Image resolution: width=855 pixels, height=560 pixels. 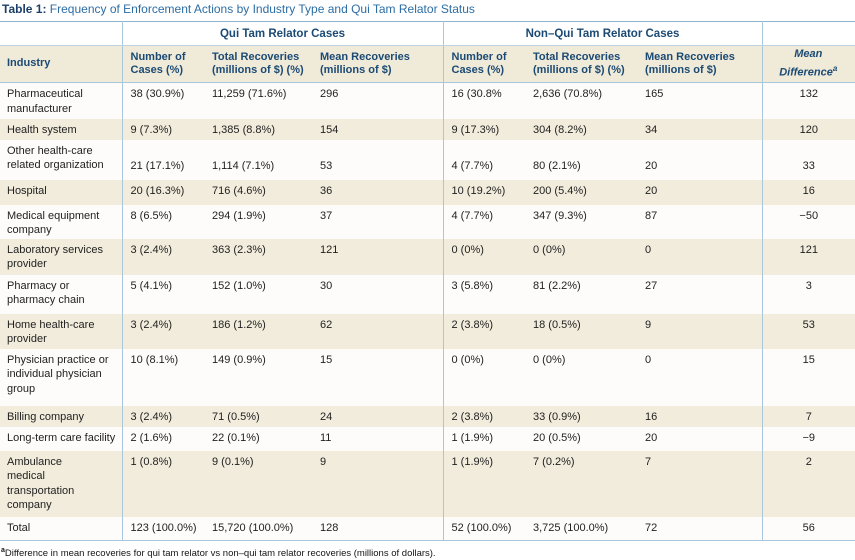 What do you see at coordinates (808, 331) in the screenshot?
I see `mean-difference-cell: 53` at bounding box center [808, 331].